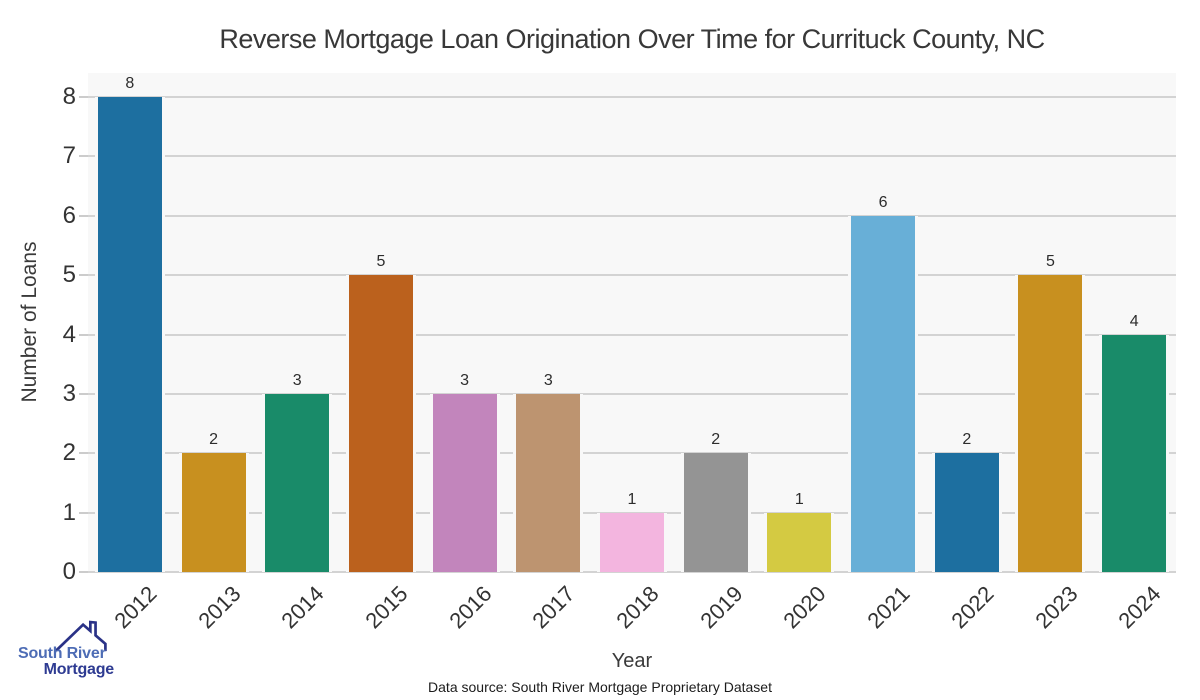 Image resolution: width=1200 pixels, height=700 pixels. I want to click on x-tick-label: 2020, so click(805, 607).